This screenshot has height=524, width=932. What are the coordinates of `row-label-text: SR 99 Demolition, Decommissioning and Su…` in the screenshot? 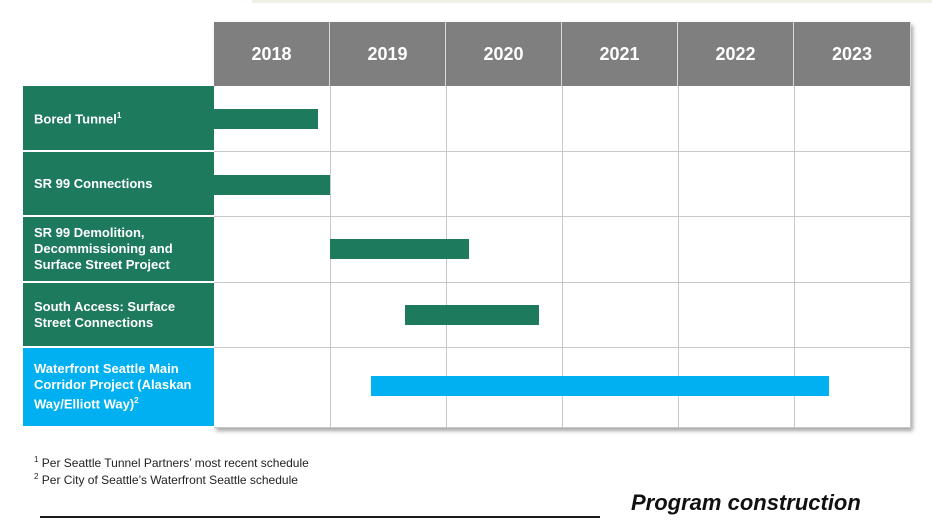 It's located at (103, 248).